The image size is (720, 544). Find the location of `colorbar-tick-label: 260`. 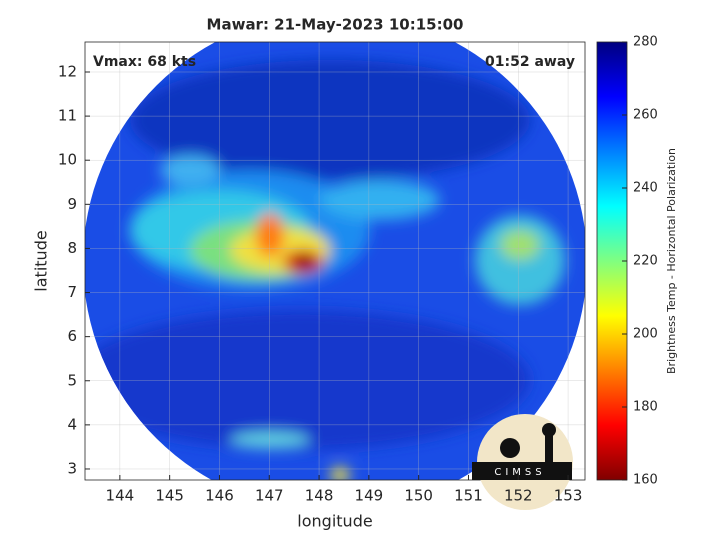

colorbar-tick-label: 260 is located at coordinates (645, 115).